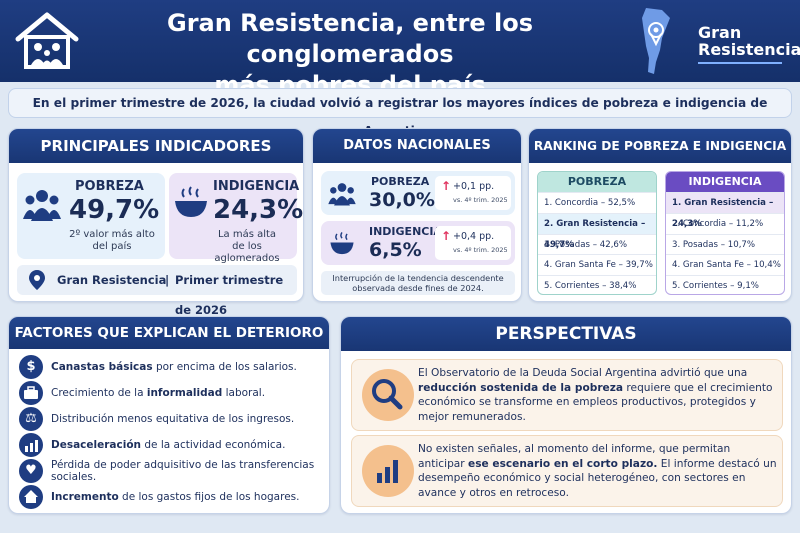  I want to click on factor-pre: Crecimiento de la, so click(99, 393).